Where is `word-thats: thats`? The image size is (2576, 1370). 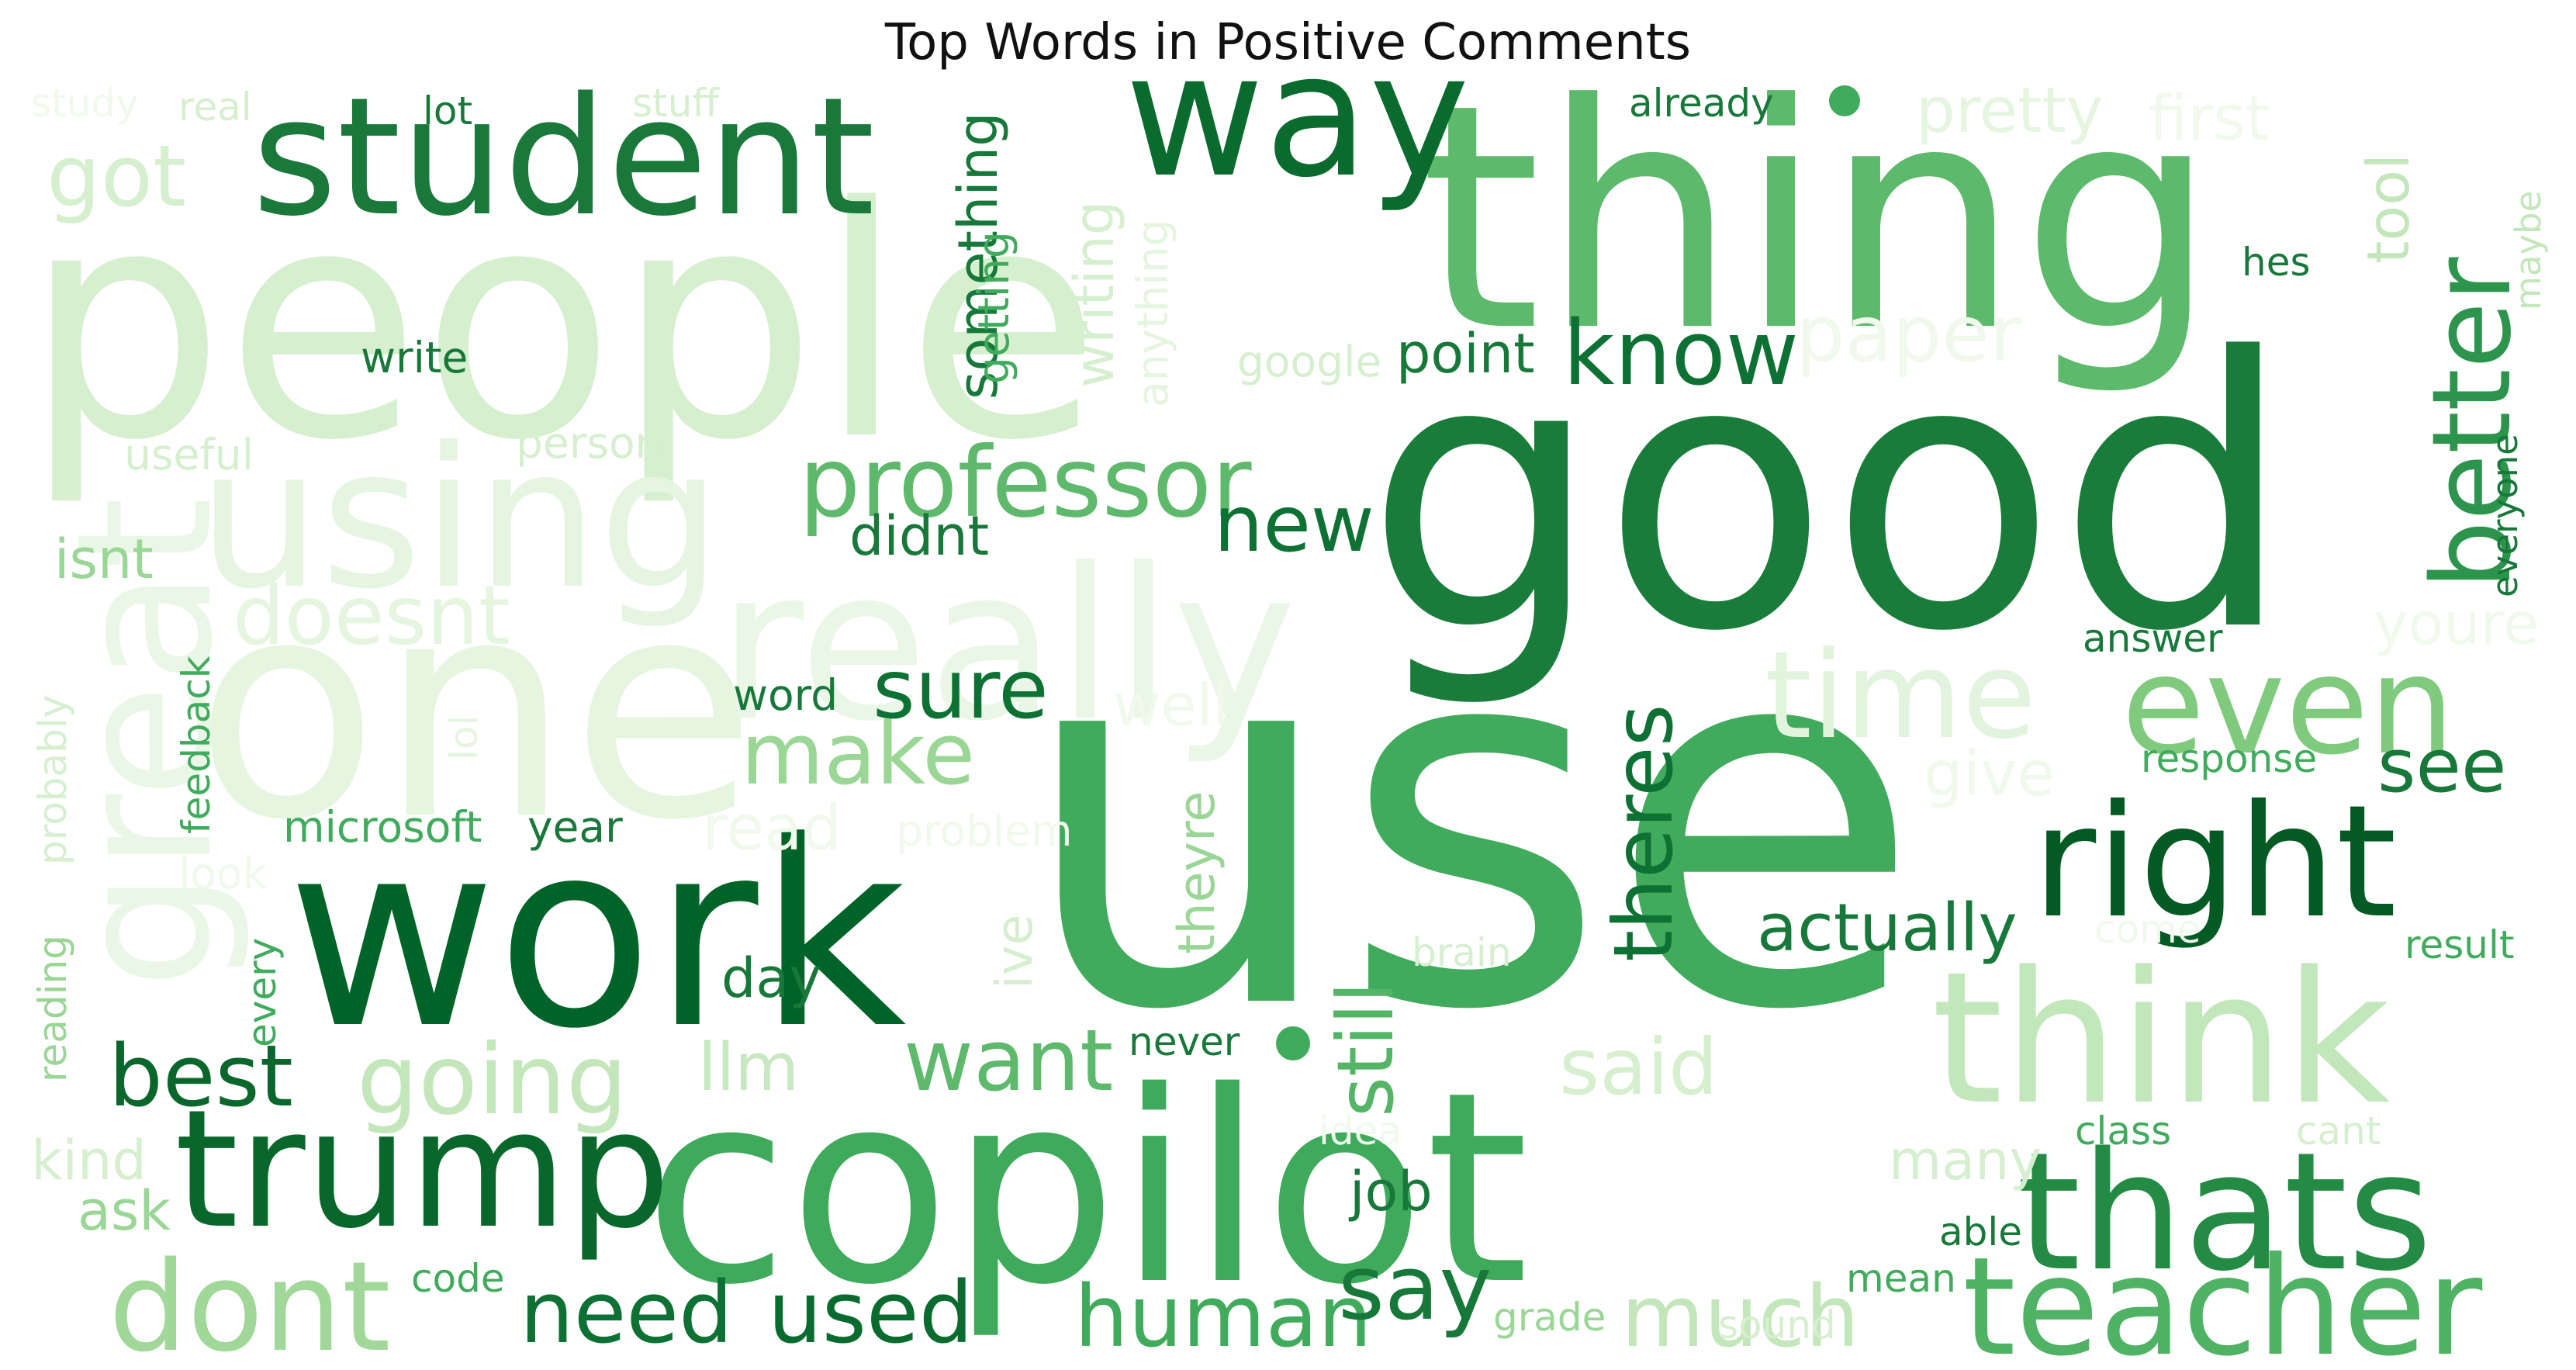 word-thats: thats is located at coordinates (2225, 1212).